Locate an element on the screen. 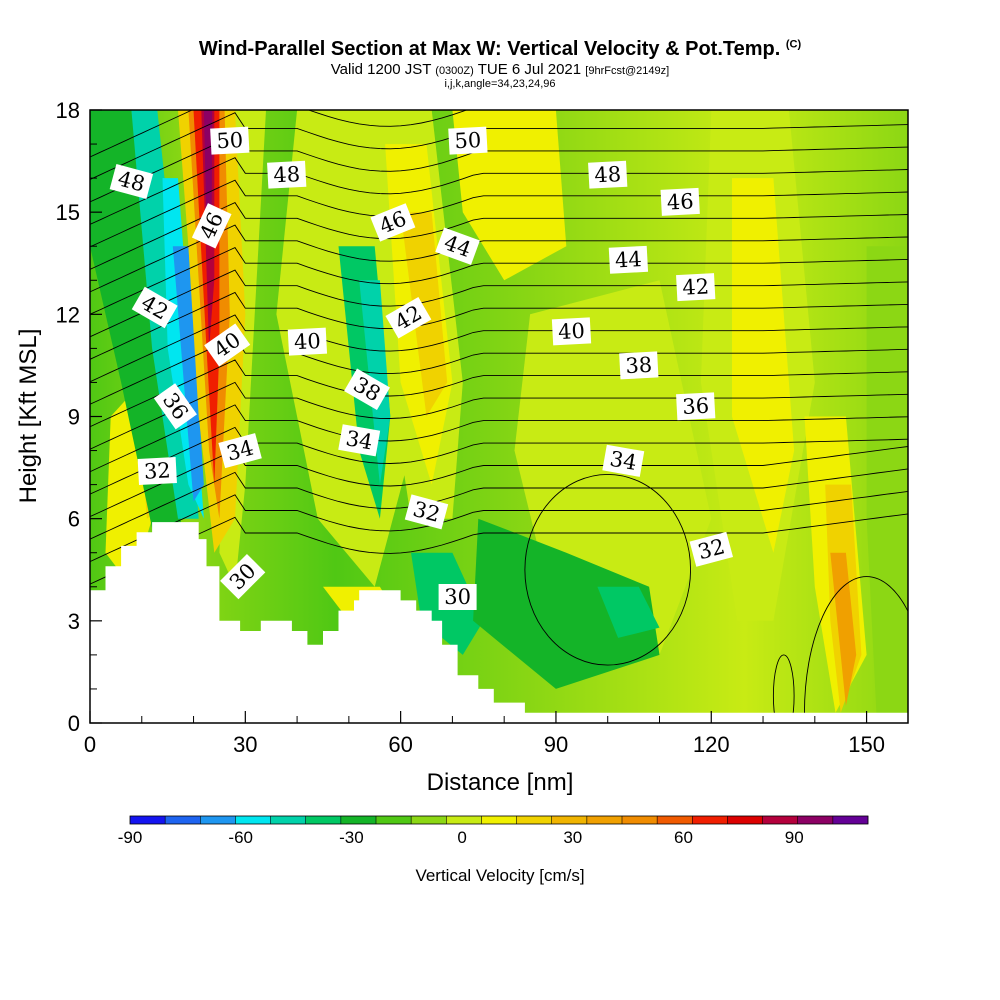 This screenshot has width=1000, height=1000. x-tick-label: 120 is located at coordinates (711, 744).